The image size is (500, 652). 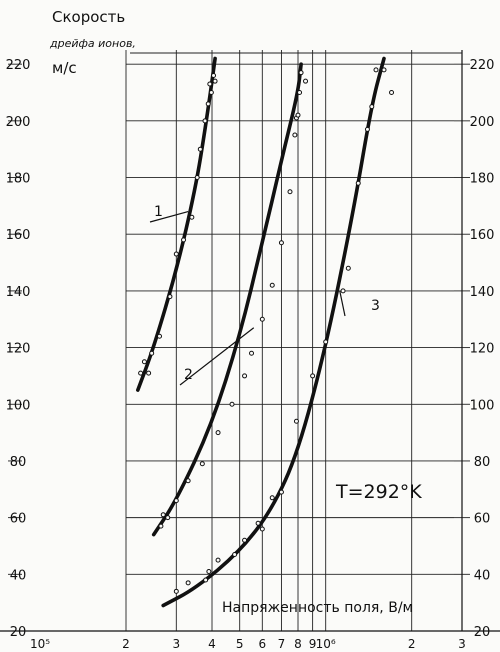 What do you see at coordinates (482, 405) in the screenshot?
I see `y-tick-label-right: 100` at bounding box center [482, 405].